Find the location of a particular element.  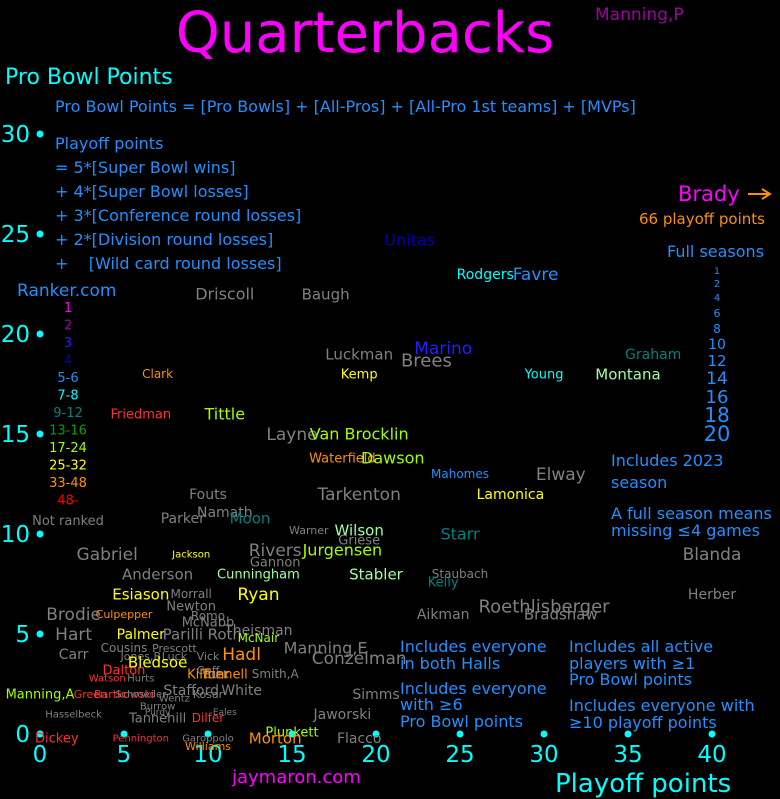

player-label: Schroeder is located at coordinates (141, 695).